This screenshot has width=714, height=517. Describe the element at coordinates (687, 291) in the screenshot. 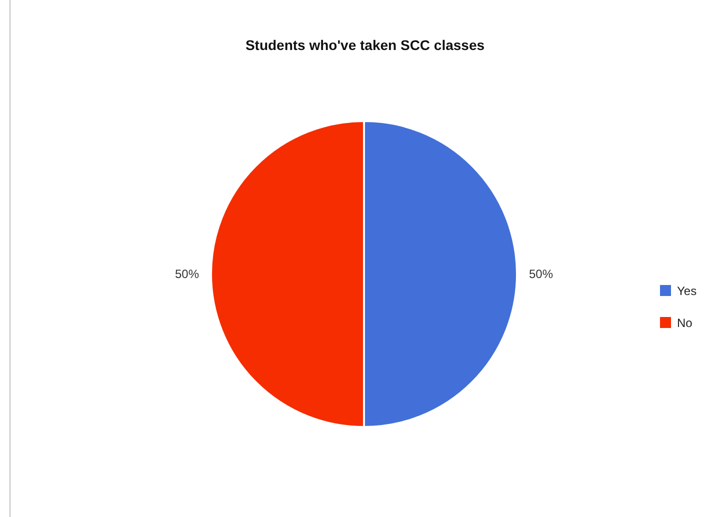

I see `legend-label: Yes` at that location.